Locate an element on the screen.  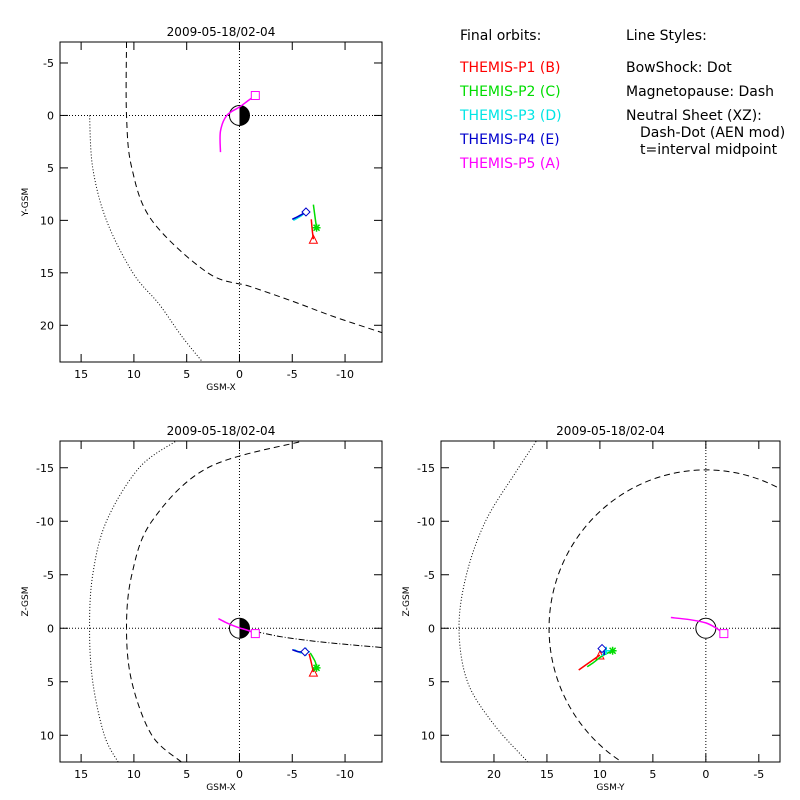
x-axis-label: GSM-Y is located at coordinates (610, 788).